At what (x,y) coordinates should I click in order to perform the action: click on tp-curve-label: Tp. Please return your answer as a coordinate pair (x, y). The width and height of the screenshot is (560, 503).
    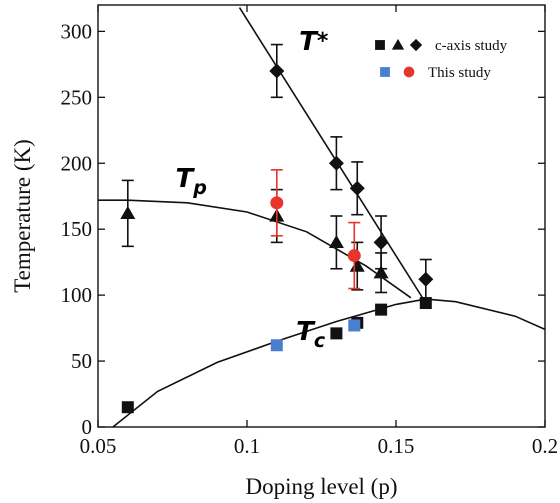
    Looking at the image, I should click on (190, 181).